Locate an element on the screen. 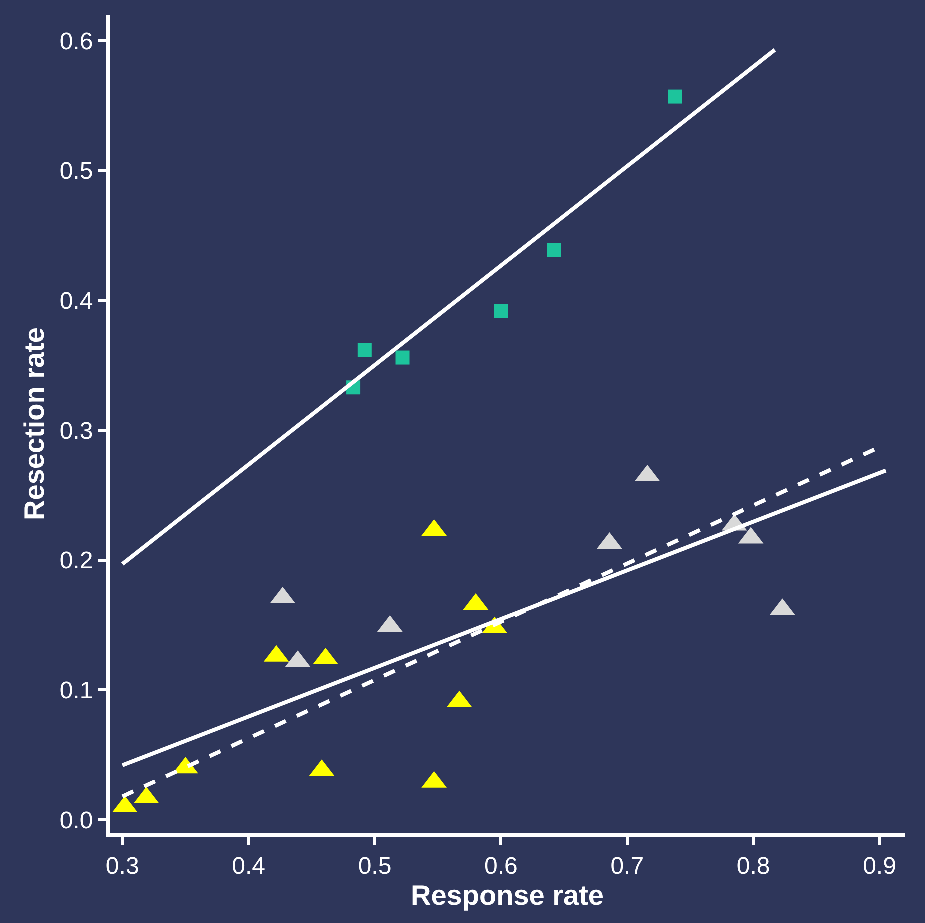 The height and width of the screenshot is (923, 925). x-tick-label: 0.3 is located at coordinates (123, 866).